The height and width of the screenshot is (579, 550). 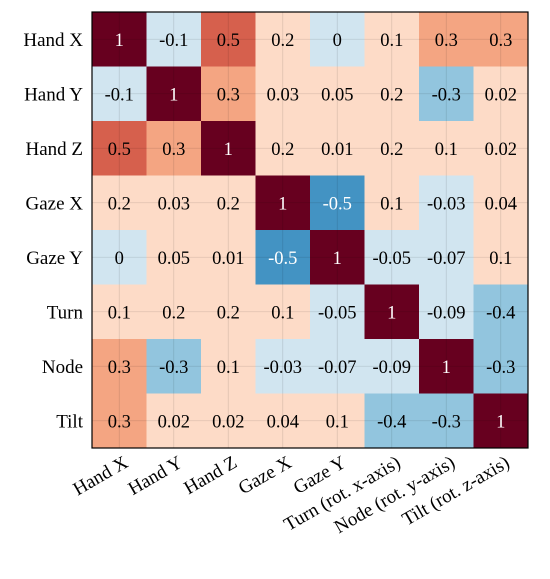 What do you see at coordinates (55, 203) in the screenshot?
I see `row-tick-label: Gaze X` at bounding box center [55, 203].